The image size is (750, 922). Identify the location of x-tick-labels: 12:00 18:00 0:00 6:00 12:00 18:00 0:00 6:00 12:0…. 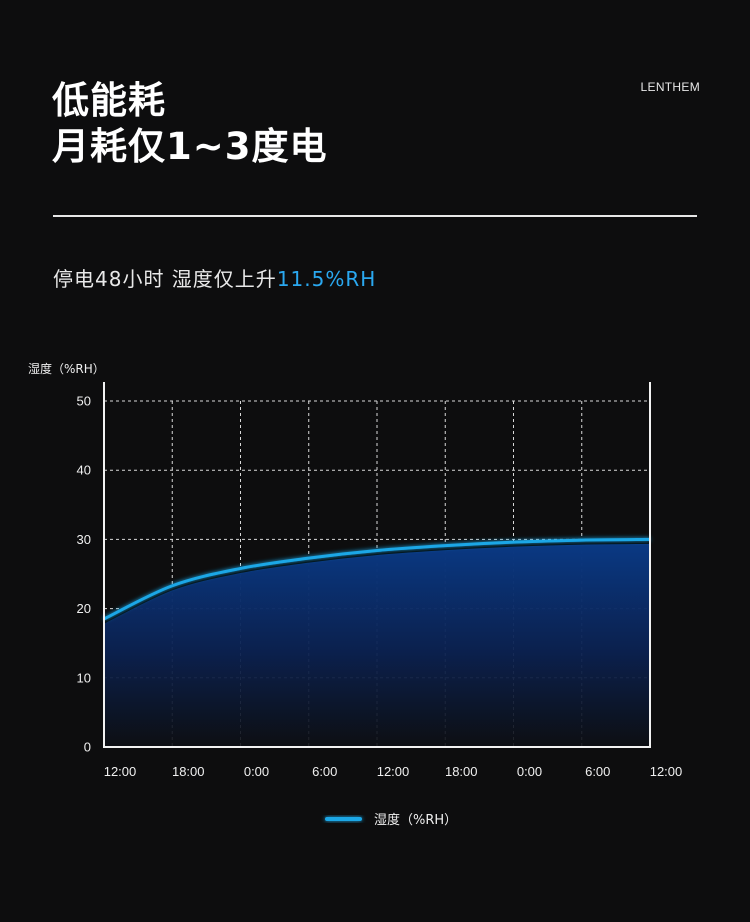
(393, 771).